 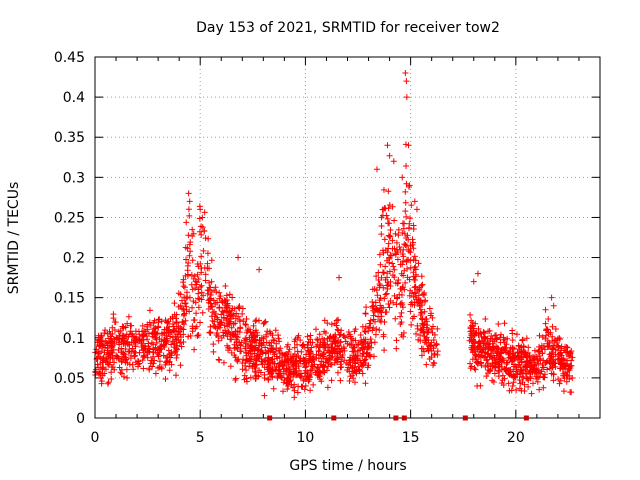 I want to click on x-tick-label: 5, so click(x=200, y=438).